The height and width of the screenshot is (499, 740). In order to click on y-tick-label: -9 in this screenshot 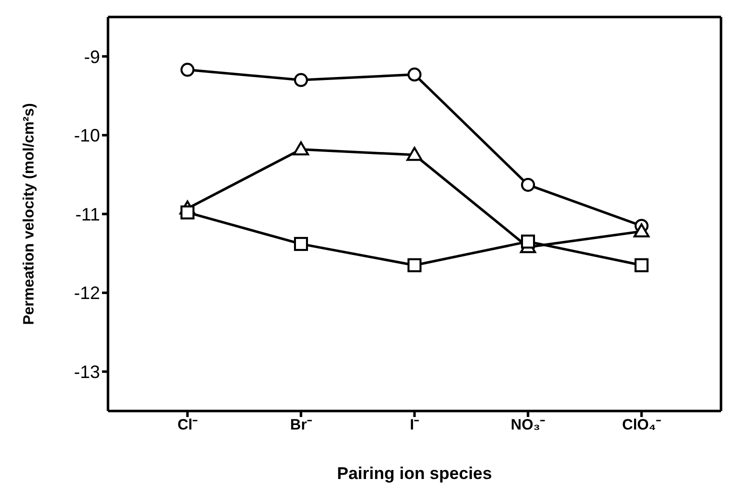, I will do `click(92, 56)`.